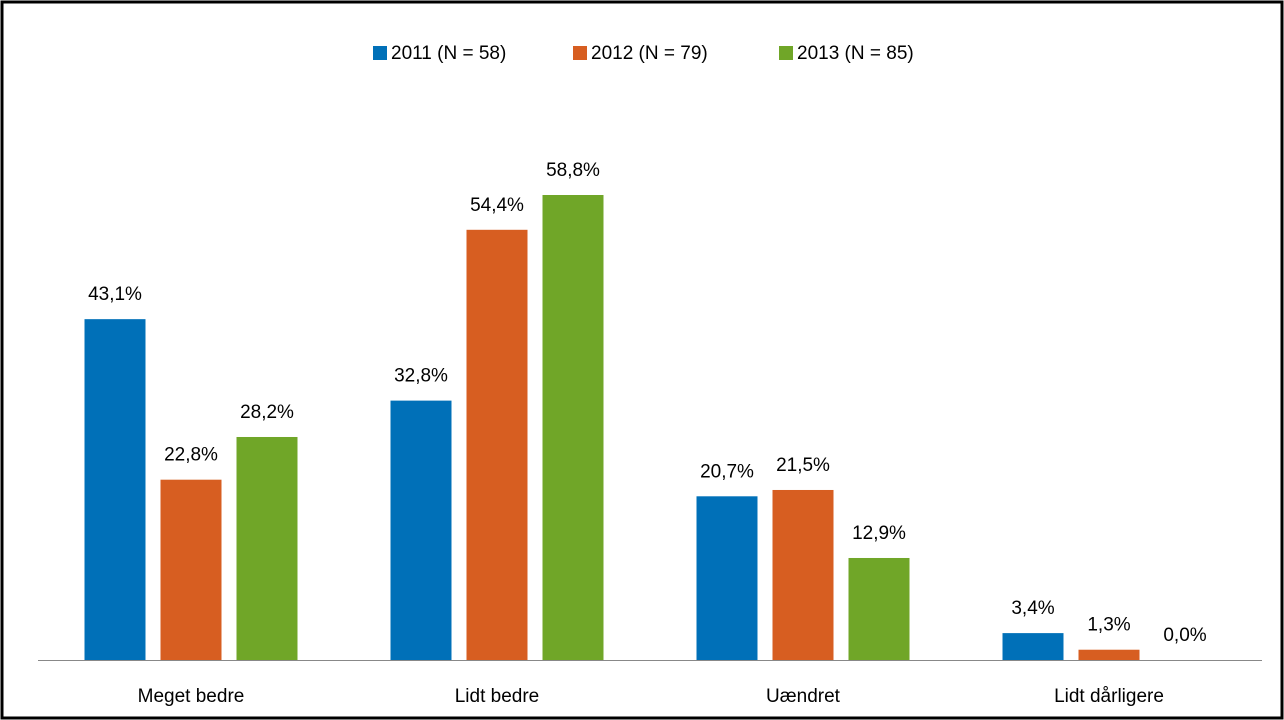 This screenshot has height=720, width=1284. What do you see at coordinates (727, 471) in the screenshot?
I see `value-label: 20,7%` at bounding box center [727, 471].